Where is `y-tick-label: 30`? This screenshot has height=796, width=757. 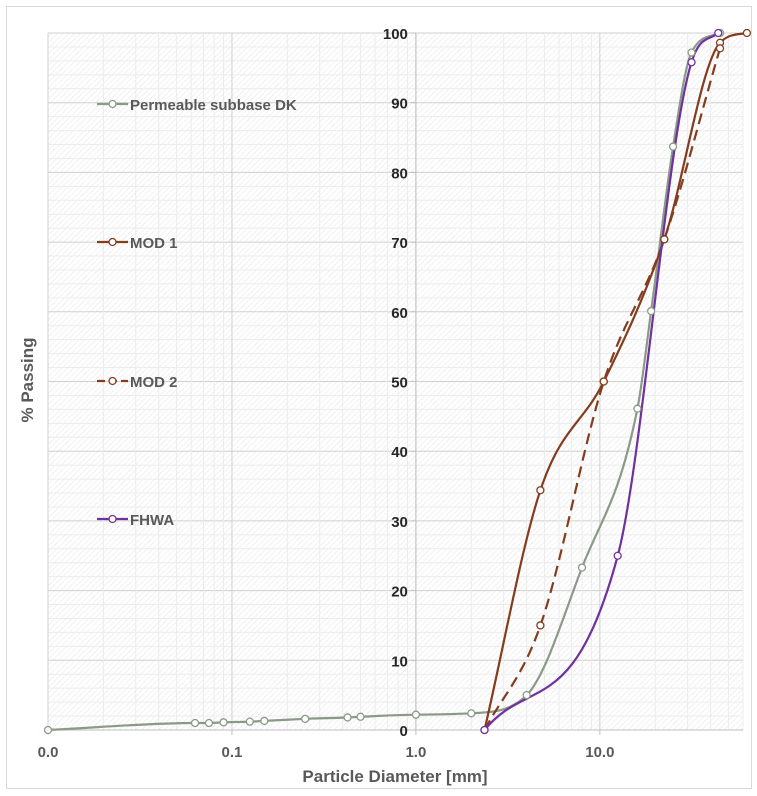
y-tick-label: 30 is located at coordinates (399, 522).